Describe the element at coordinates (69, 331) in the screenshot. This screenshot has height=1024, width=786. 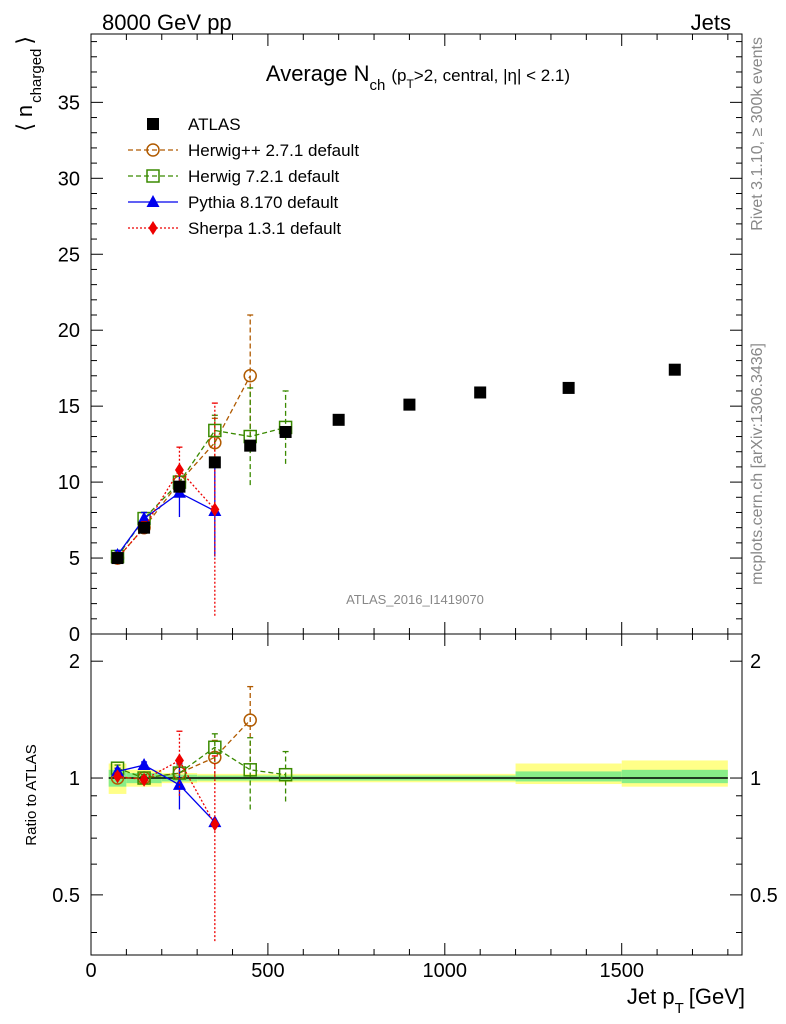
I see `y-tick-label: 20` at that location.